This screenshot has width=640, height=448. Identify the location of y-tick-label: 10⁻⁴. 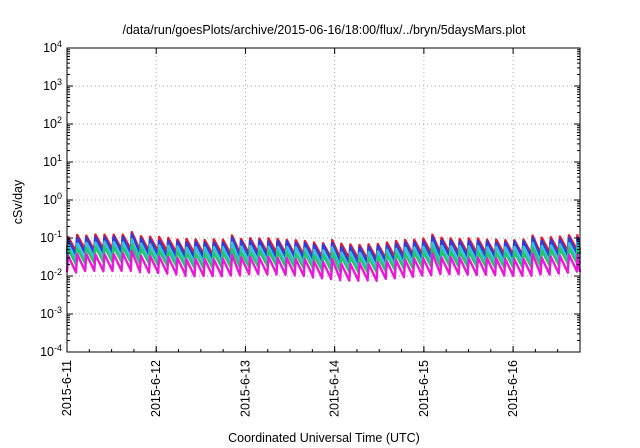
(51, 351).